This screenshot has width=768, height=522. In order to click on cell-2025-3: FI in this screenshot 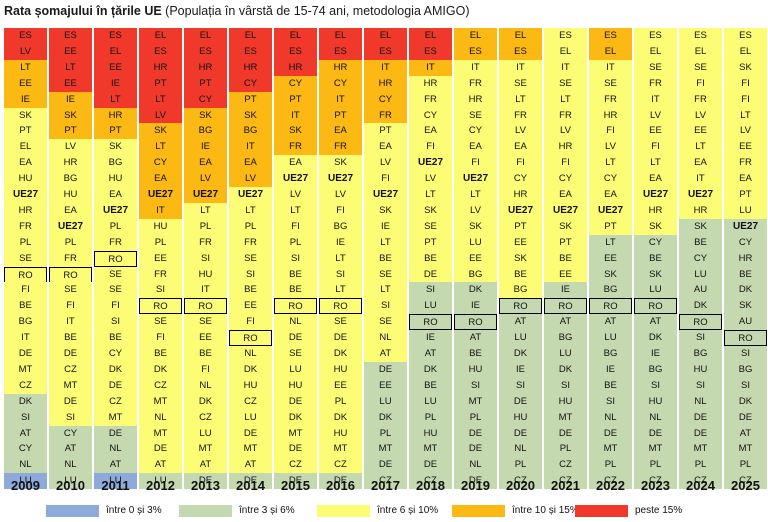, I will do `click(745, 83)`.